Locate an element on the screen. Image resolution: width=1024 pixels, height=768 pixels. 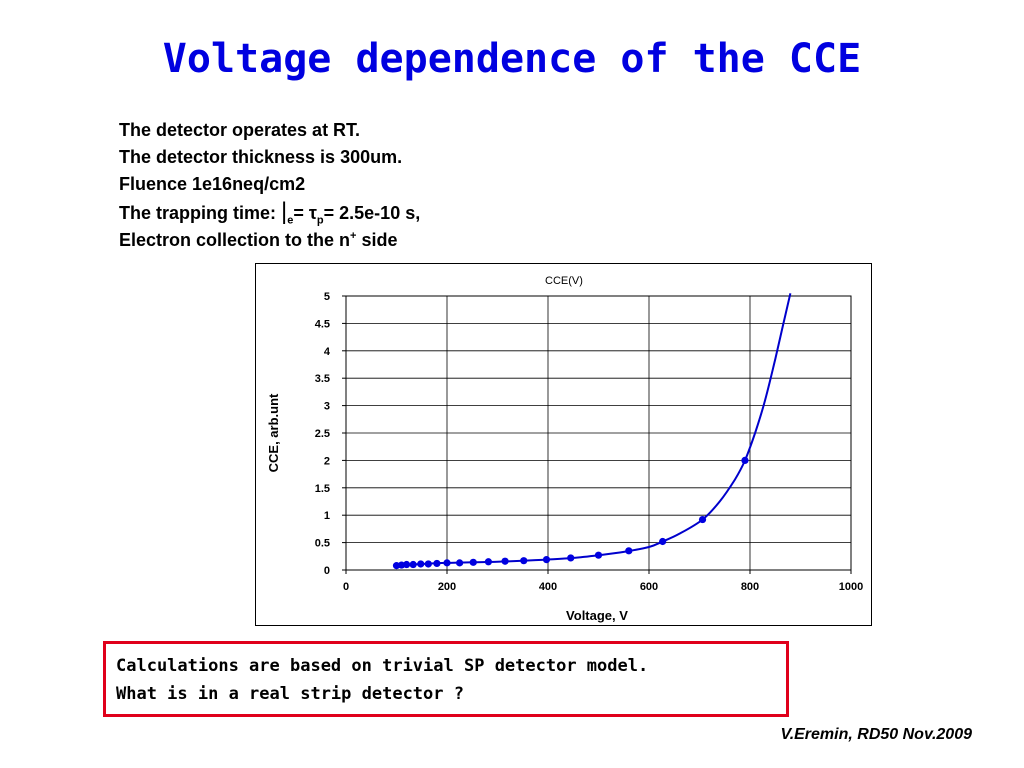
collection-prefix: Electron collection to the n is located at coordinates (235, 240).